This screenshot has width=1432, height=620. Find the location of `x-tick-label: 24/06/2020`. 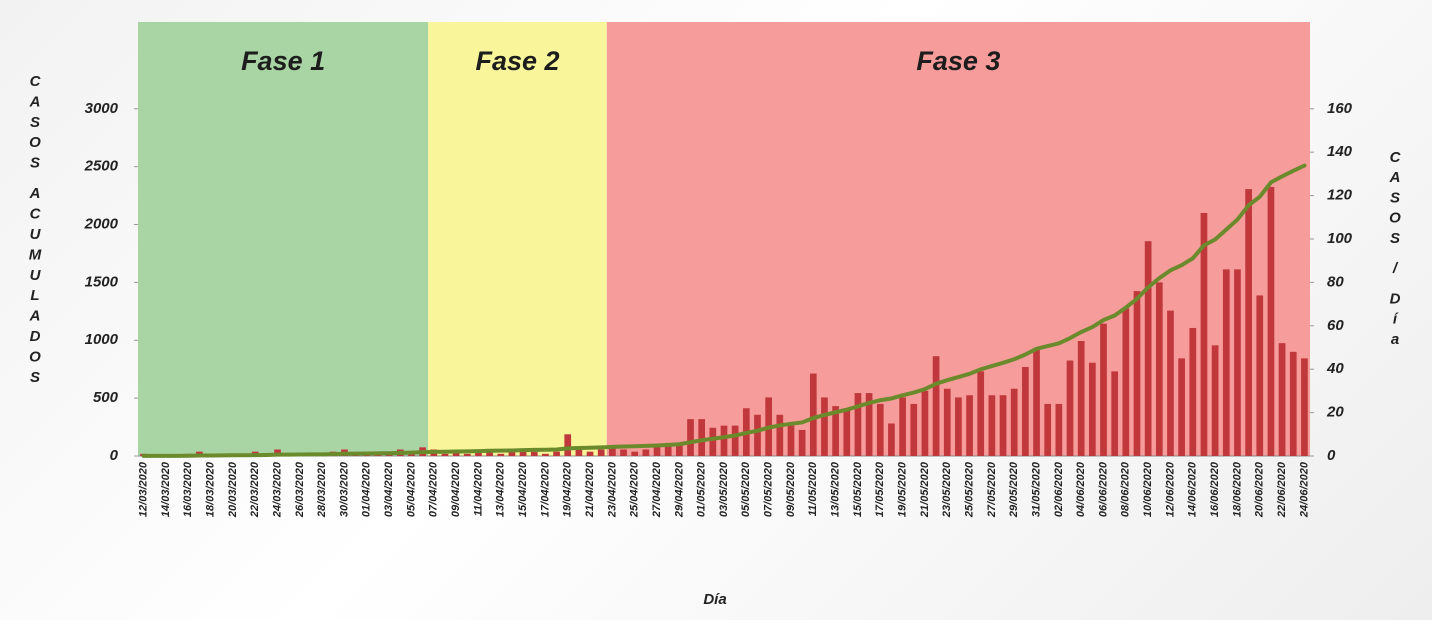

x-tick-label: 24/06/2020 is located at coordinates (1304, 489).